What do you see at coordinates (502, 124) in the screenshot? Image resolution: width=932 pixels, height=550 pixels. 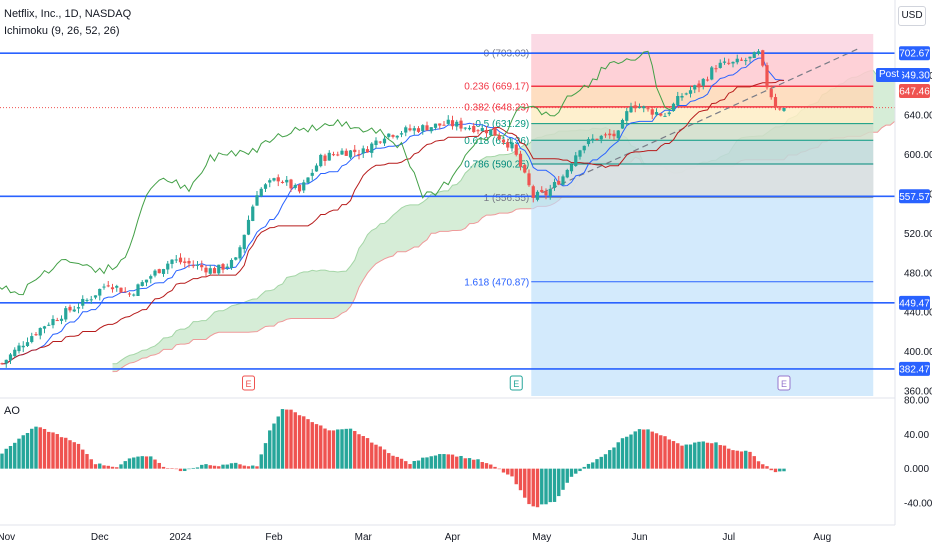 I see `fib-level-label: 0.5 (631.29)` at bounding box center [502, 124].